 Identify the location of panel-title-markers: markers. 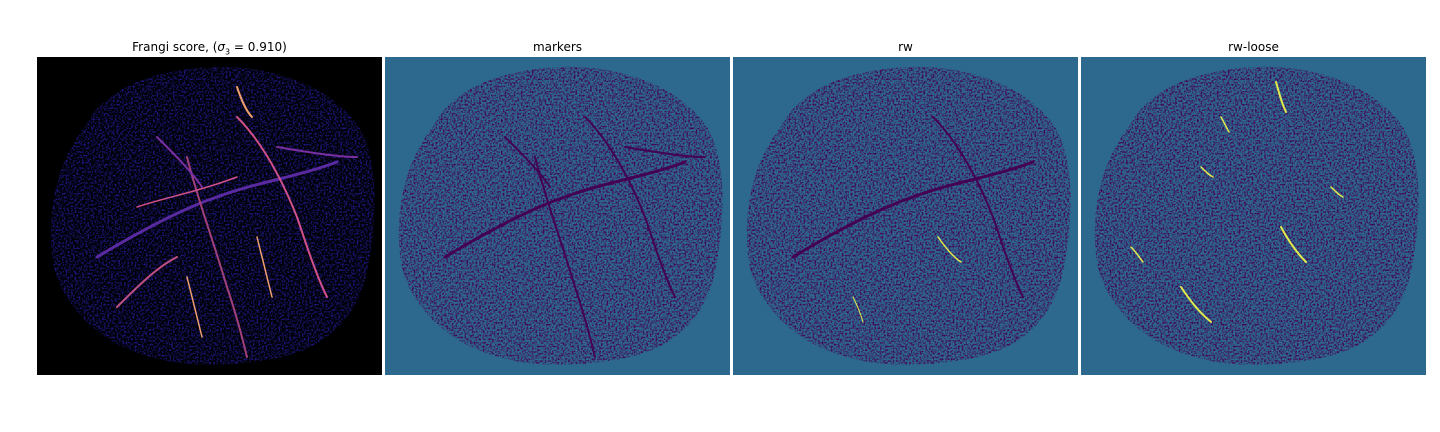
(557, 47).